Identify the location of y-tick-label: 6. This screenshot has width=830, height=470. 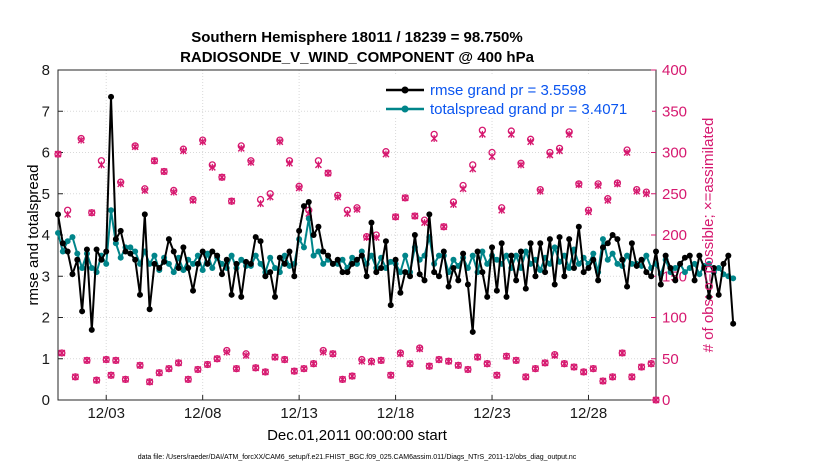
(46, 153).